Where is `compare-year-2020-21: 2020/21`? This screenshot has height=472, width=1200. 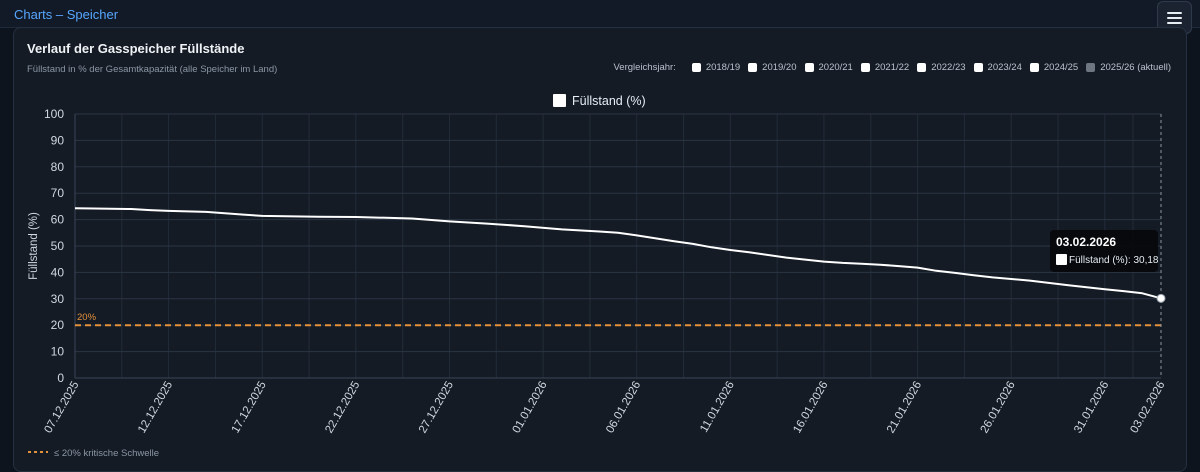
compare-year-2020-21: 2020/21 is located at coordinates (828, 67).